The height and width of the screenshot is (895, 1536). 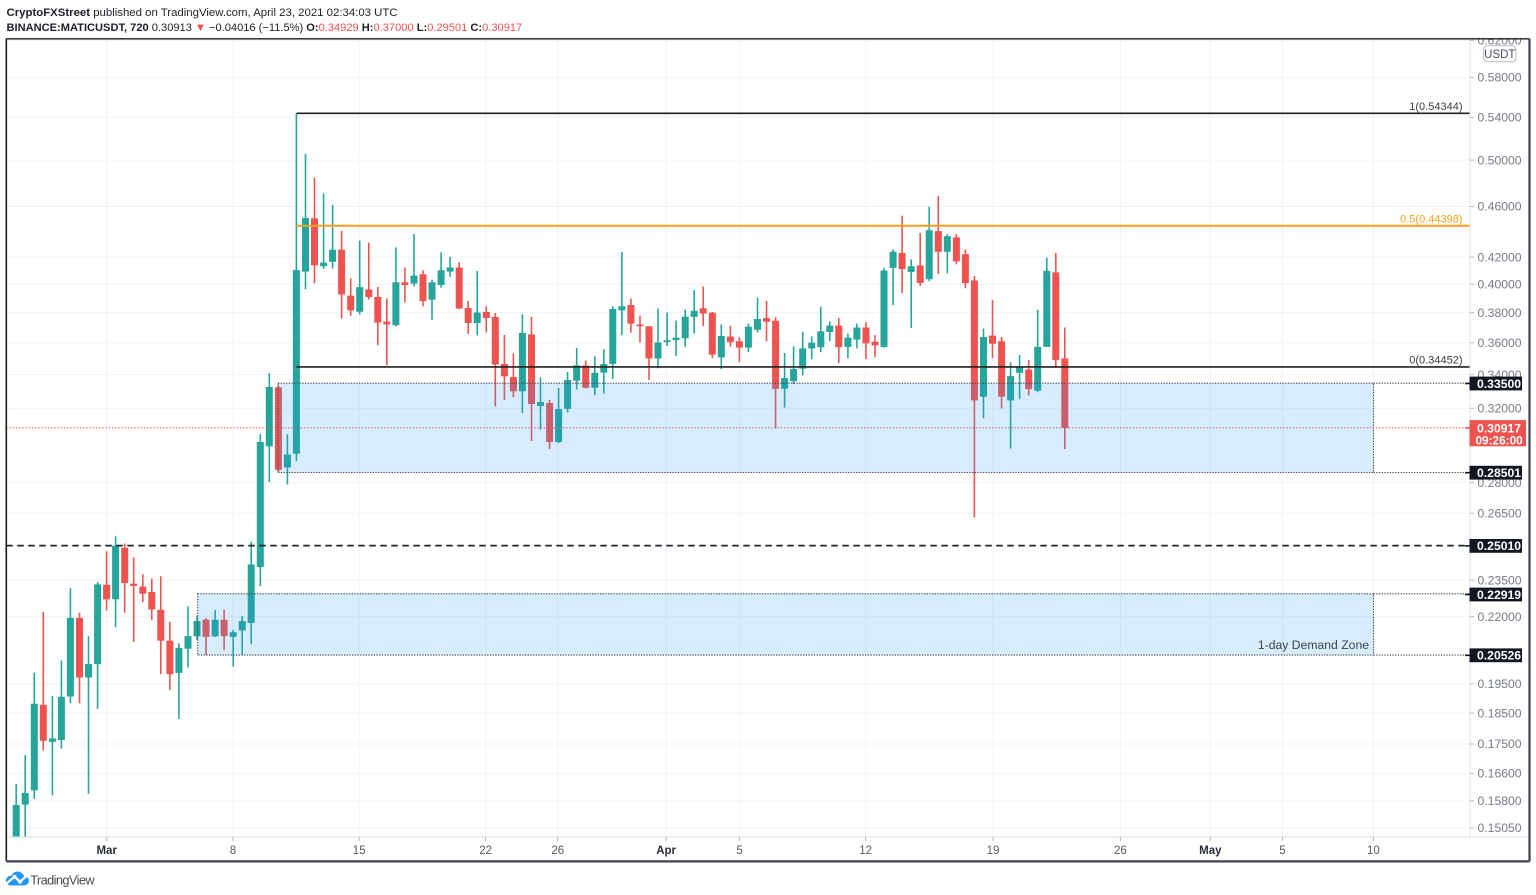 What do you see at coordinates (1499, 595) in the screenshot?
I see `svg-text: 0.22919` at bounding box center [1499, 595].